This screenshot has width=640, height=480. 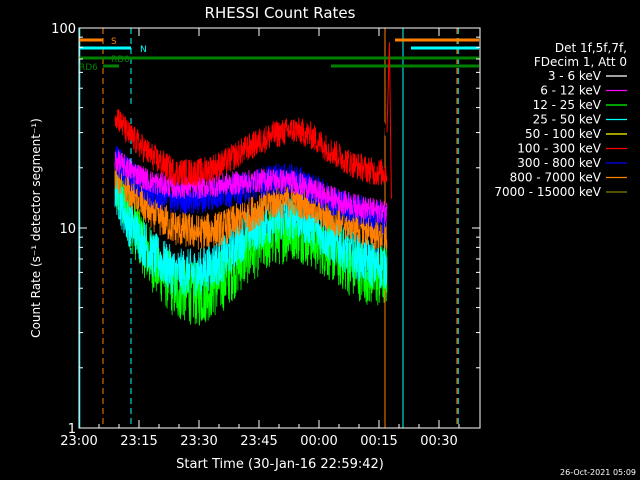 I want to click on chart-title: RHESSI Count Rates, so click(x=280, y=13).